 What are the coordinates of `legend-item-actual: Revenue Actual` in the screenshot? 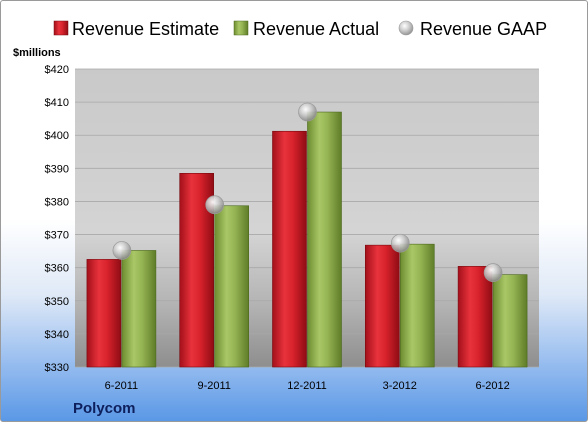 It's located at (306, 29).